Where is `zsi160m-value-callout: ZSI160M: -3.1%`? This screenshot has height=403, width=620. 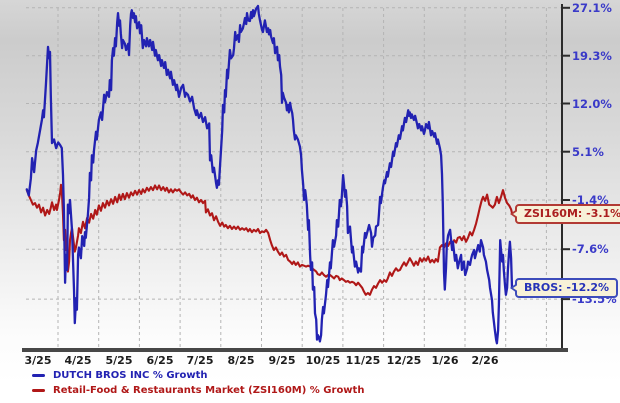 zsi160m-value-callout: ZSI160M: -3.1% is located at coordinates (564, 214).